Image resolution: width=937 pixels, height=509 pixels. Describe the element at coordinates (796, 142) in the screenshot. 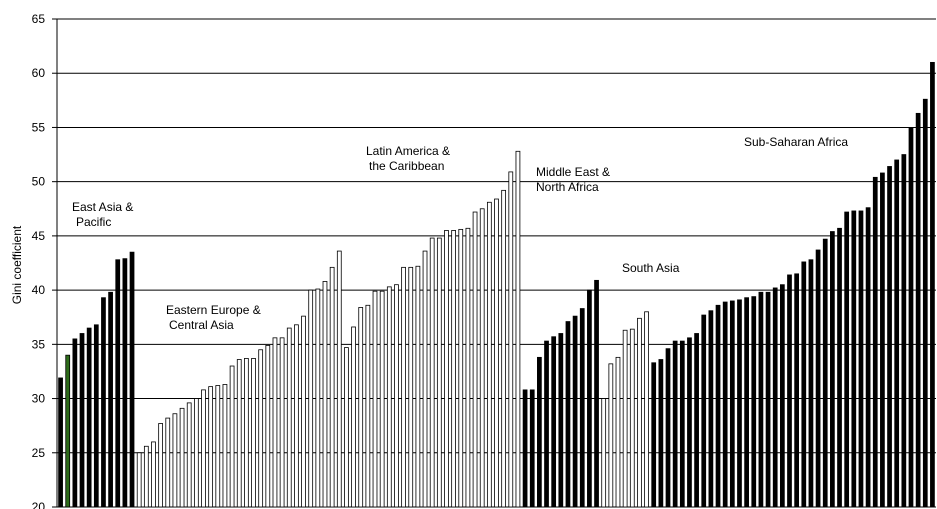

I see `group-label: Sub-Saharan Africa` at that location.